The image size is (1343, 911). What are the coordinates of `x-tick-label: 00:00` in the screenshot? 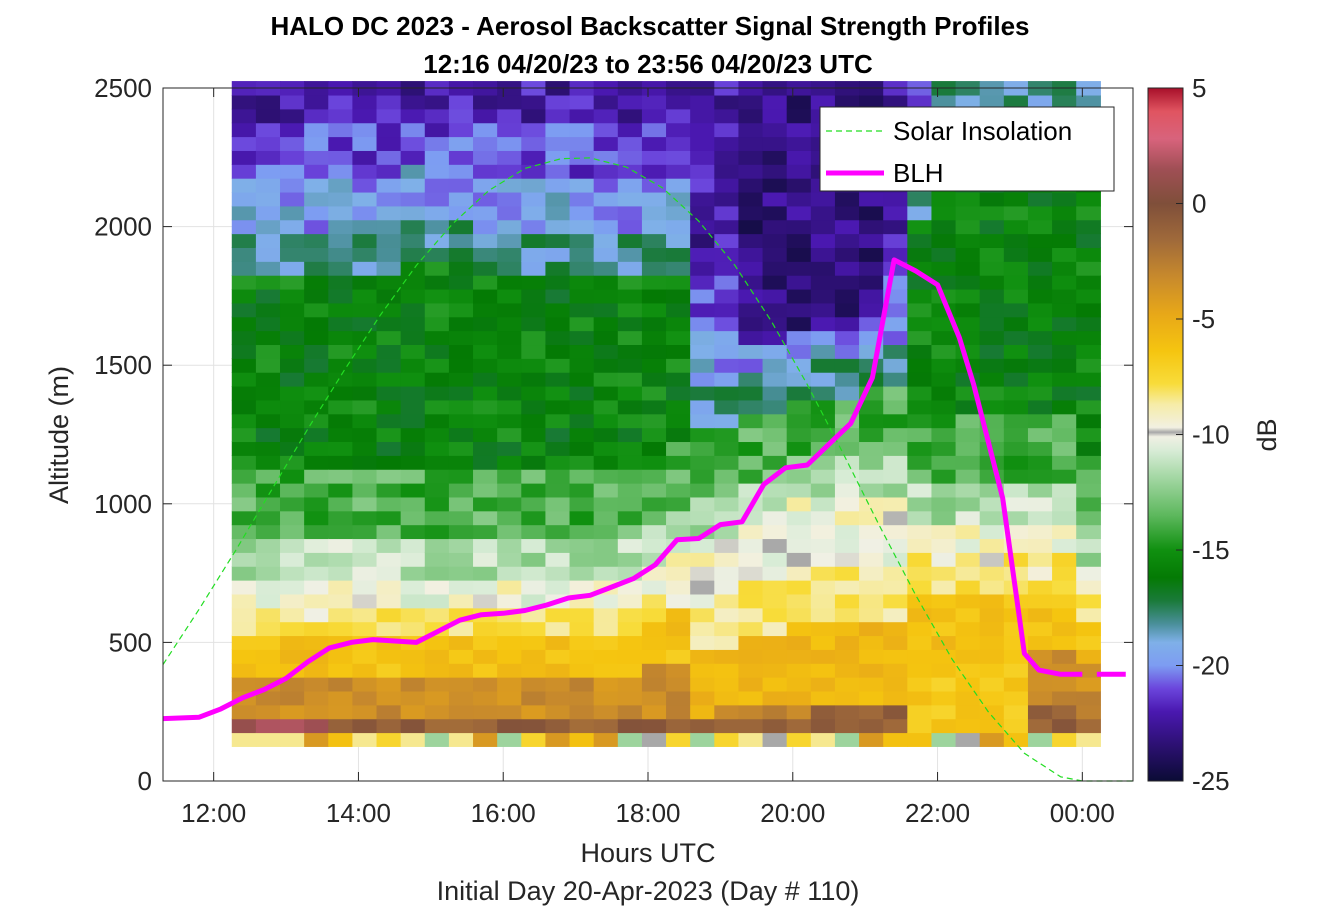 It's located at (1082, 813).